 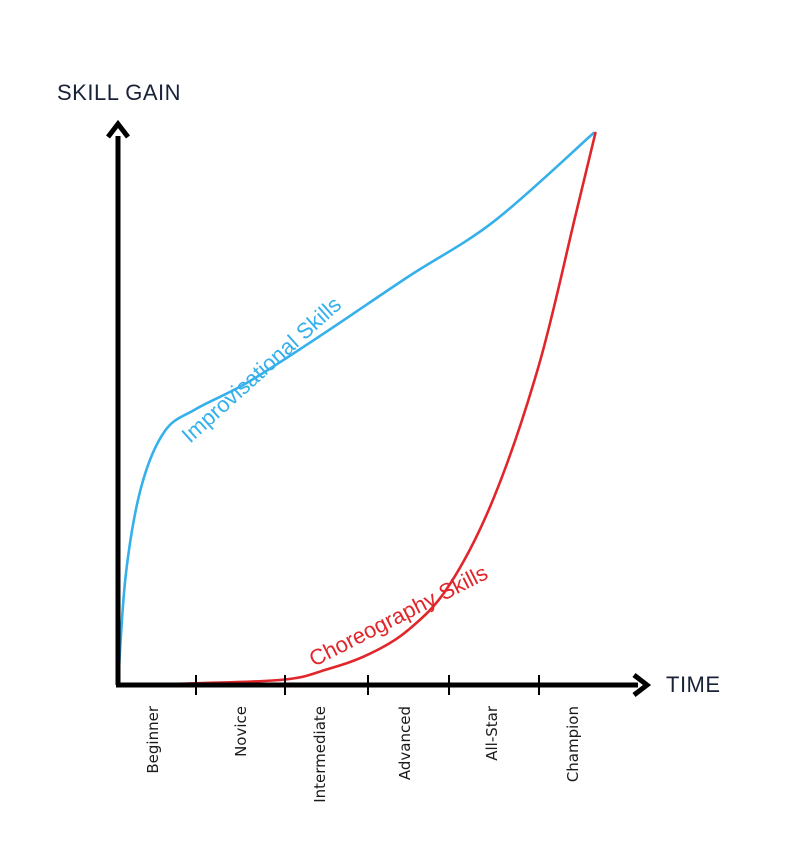 What do you see at coordinates (693, 684) in the screenshot?
I see `x-axis-title: TIME` at bounding box center [693, 684].